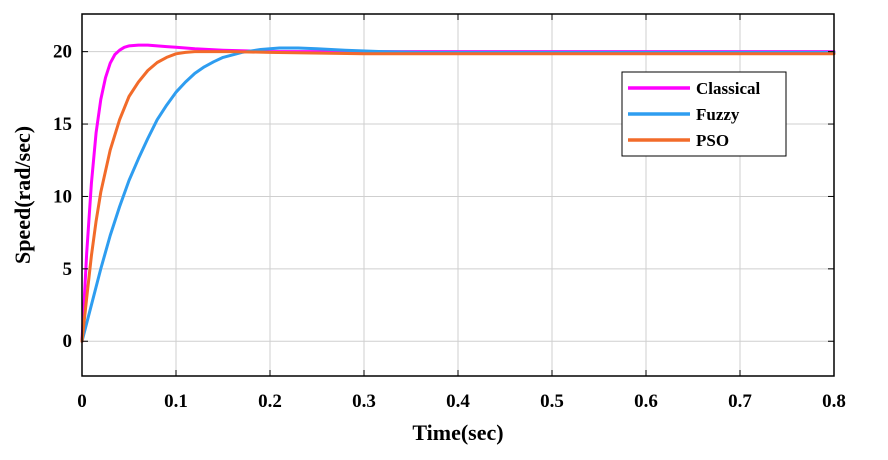 The width and height of the screenshot is (888, 460). I want to click on y-tick-label: 5, so click(68, 269).